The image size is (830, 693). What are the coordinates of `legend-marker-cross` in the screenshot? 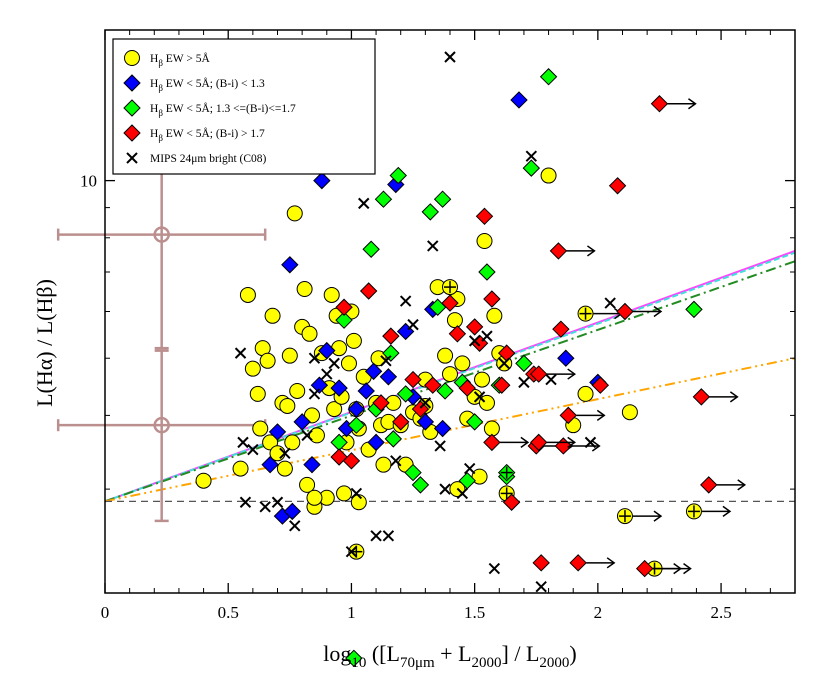 It's located at (132, 158).